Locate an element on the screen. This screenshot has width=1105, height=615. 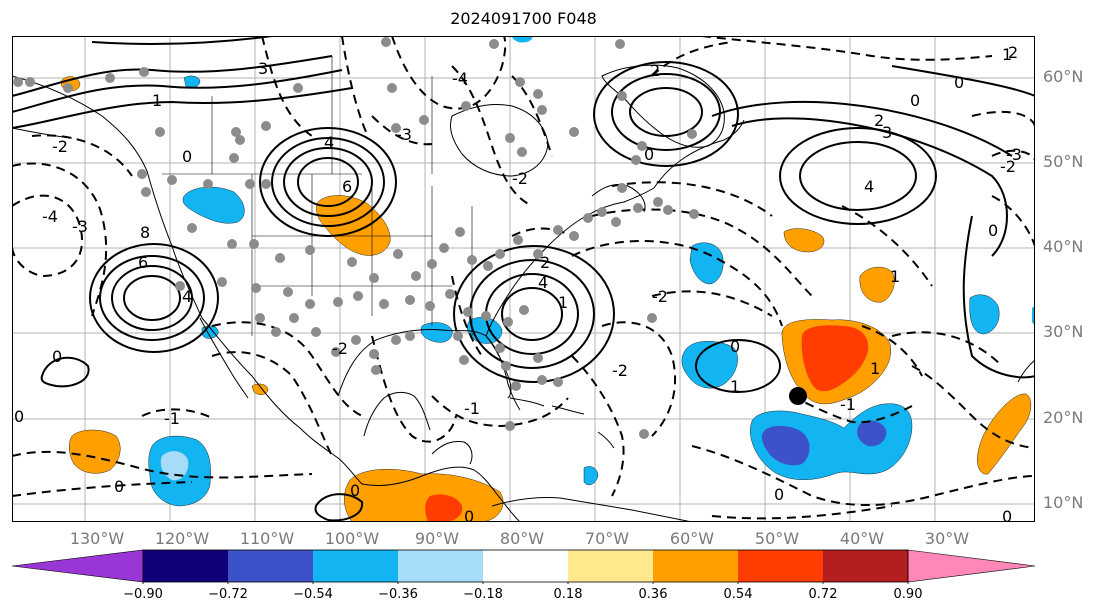
colorbar is located at coordinates (523, 566).